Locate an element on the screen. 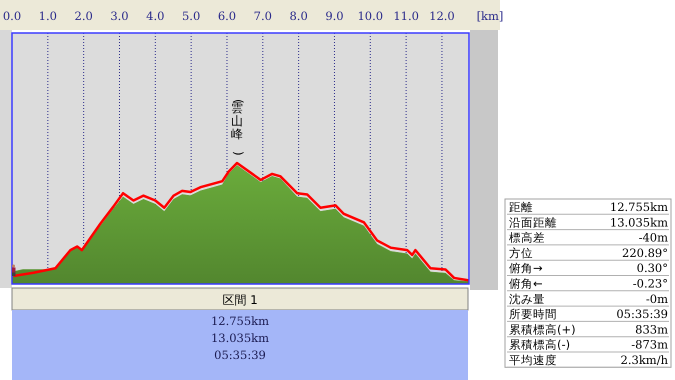  text: -873m is located at coordinates (649, 345).